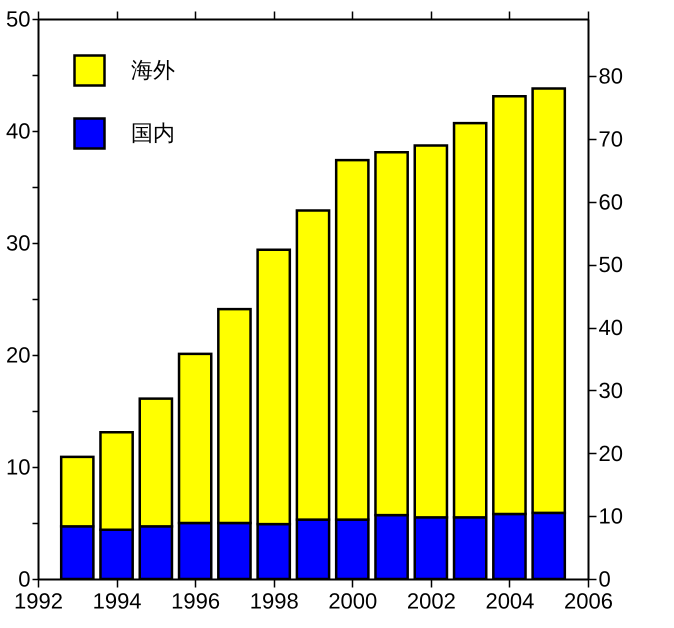 This screenshot has width=674, height=628. What do you see at coordinates (18, 131) in the screenshot?
I see `y-tick-label: 40` at bounding box center [18, 131].